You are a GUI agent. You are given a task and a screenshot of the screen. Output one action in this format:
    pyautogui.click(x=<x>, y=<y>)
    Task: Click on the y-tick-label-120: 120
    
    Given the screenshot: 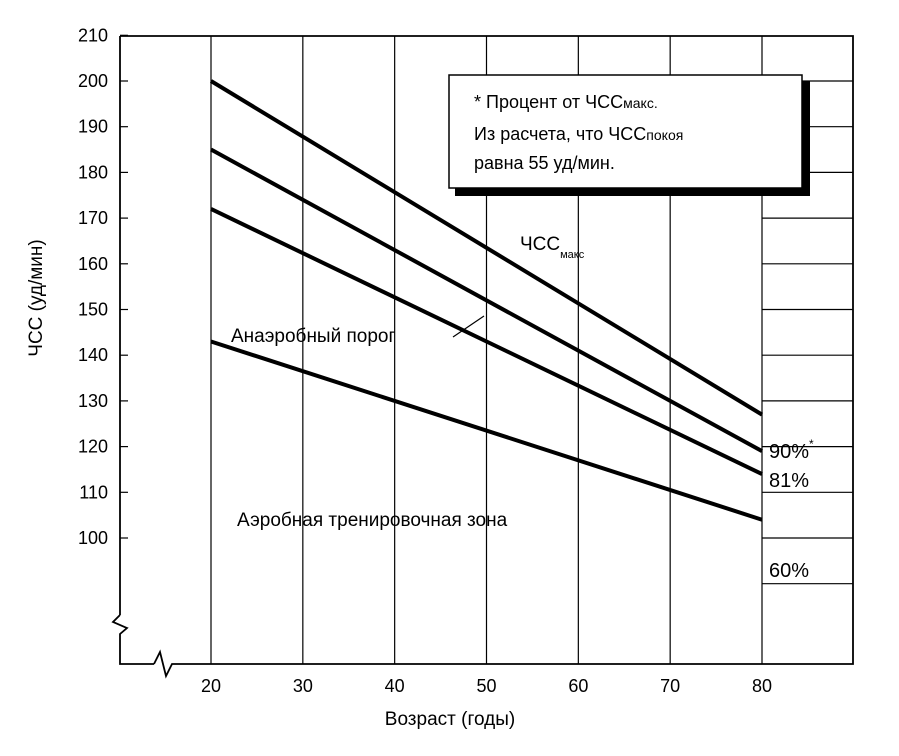 What is the action you would take?
    pyautogui.click(x=93, y=447)
    